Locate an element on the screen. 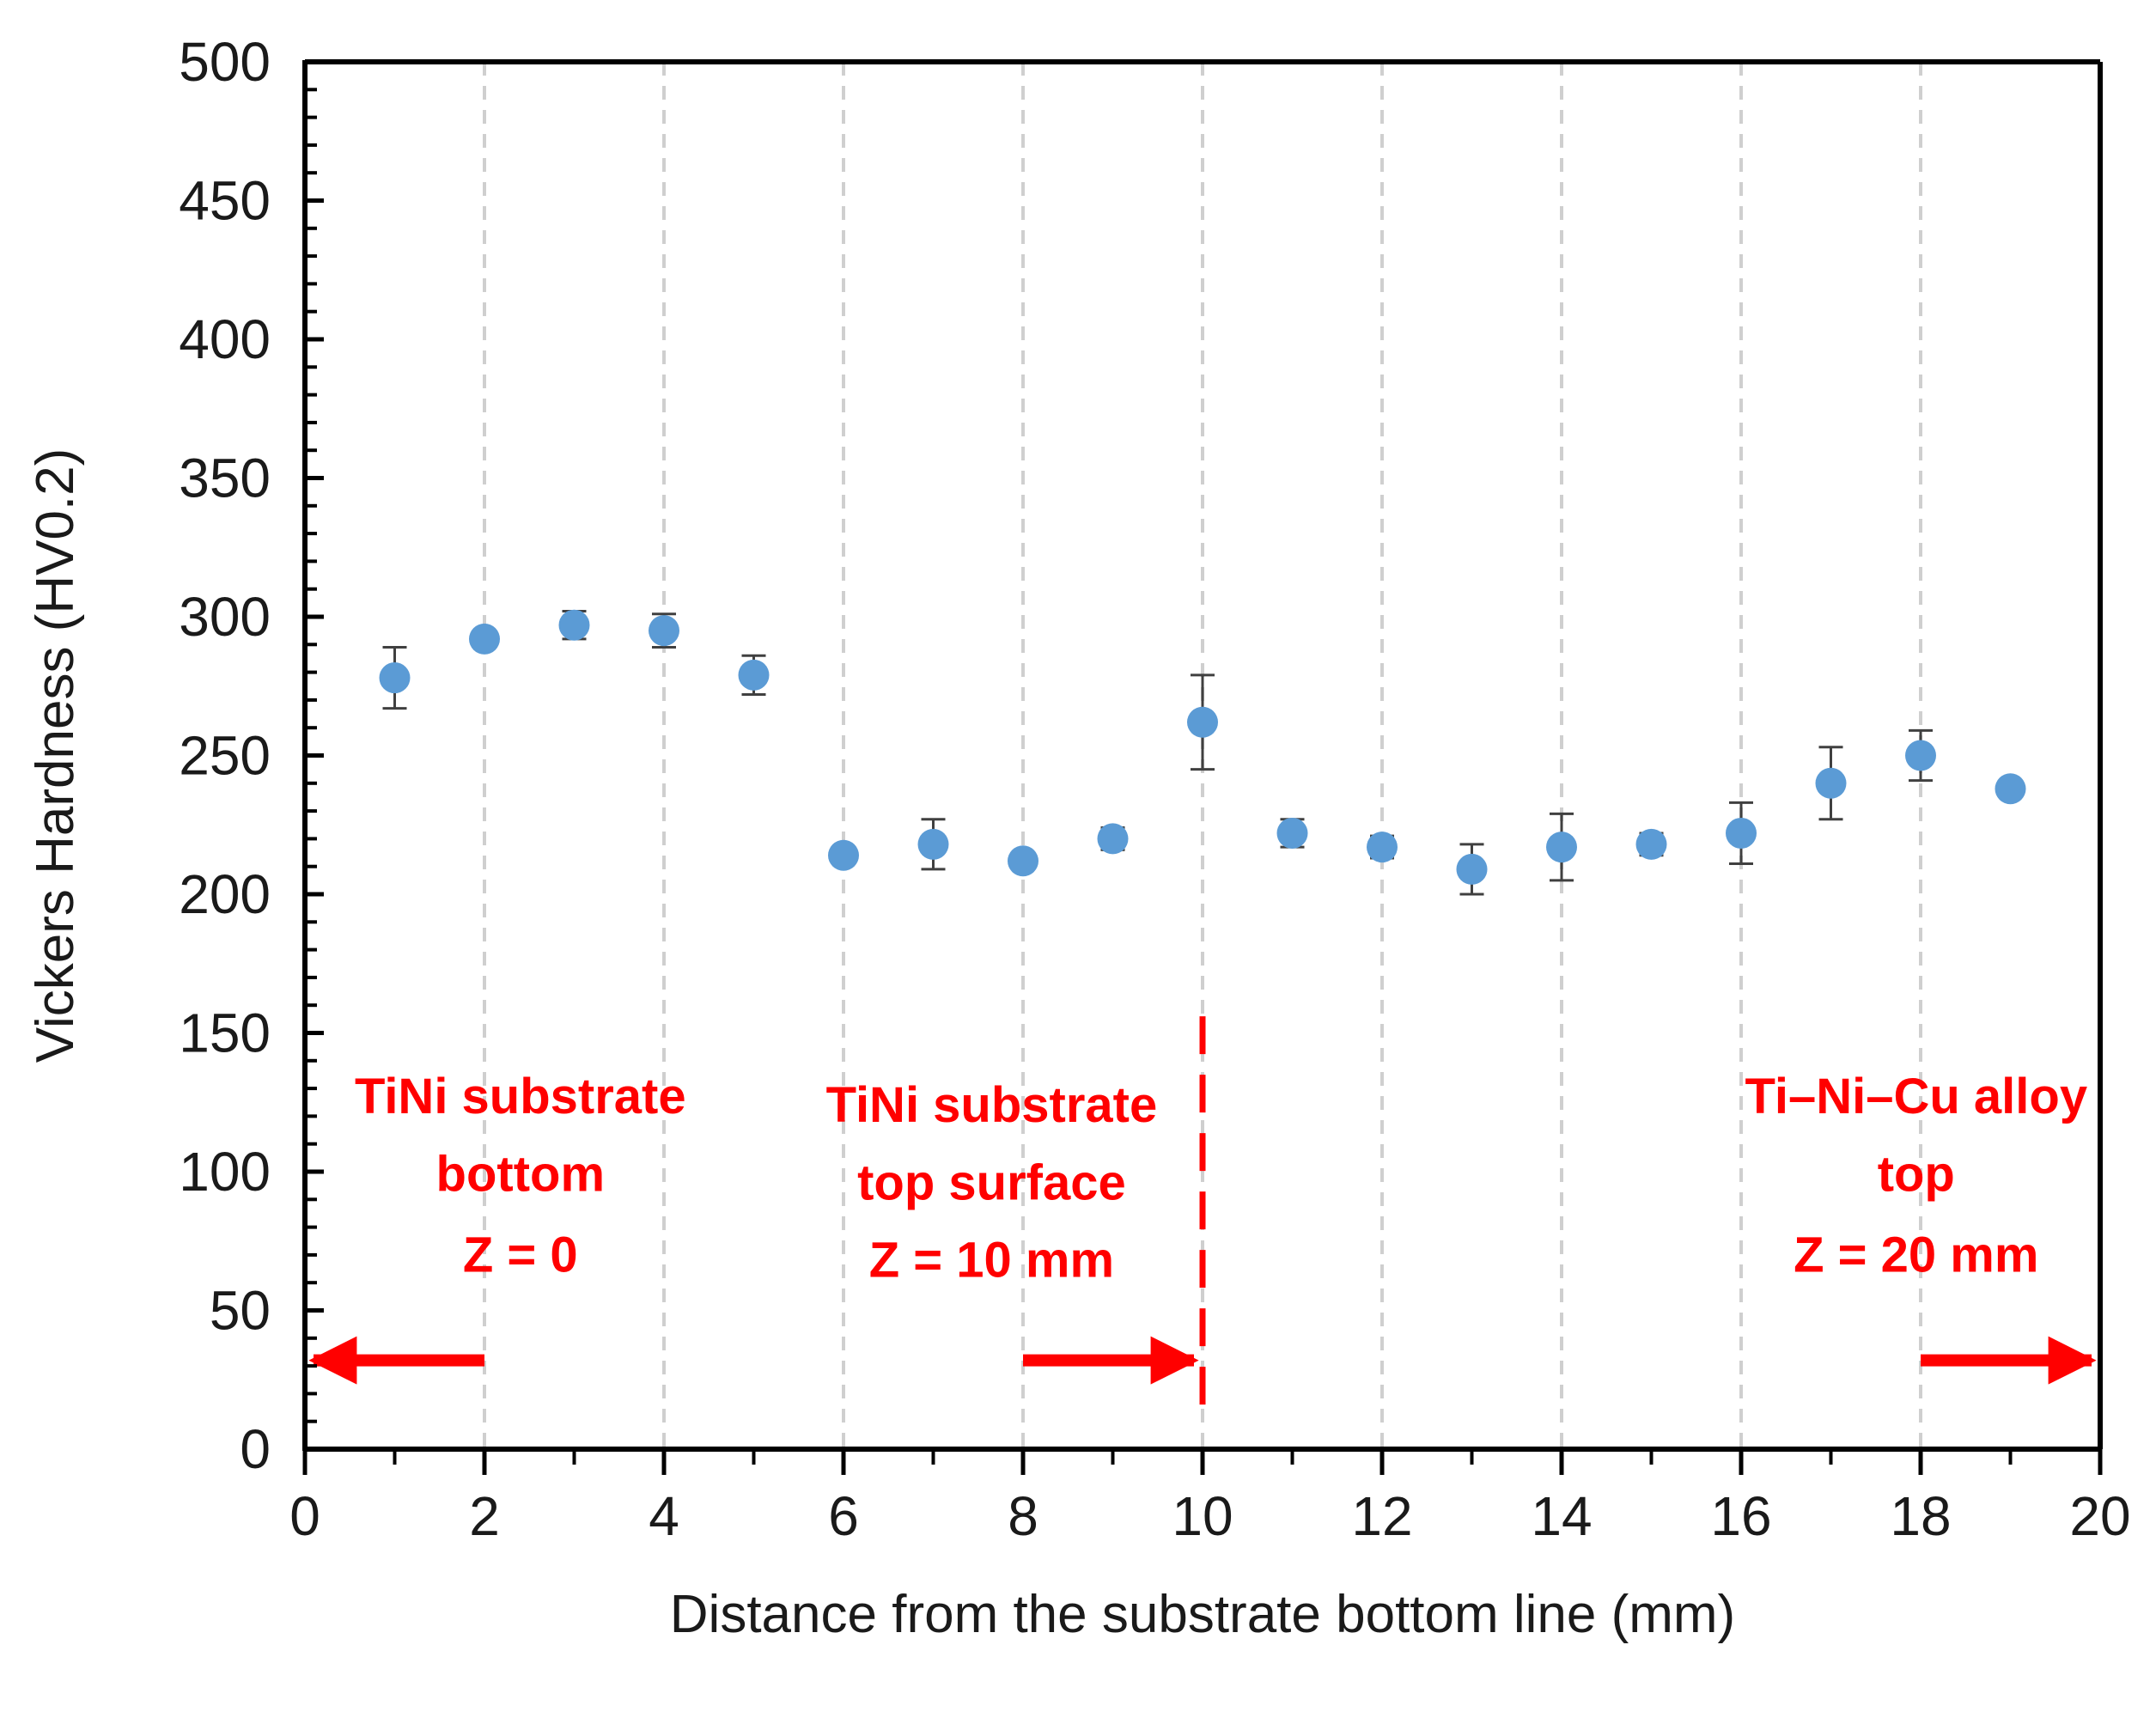 This screenshot has width=2156, height=1718. x-tick-label-6: 6 is located at coordinates (843, 1516).